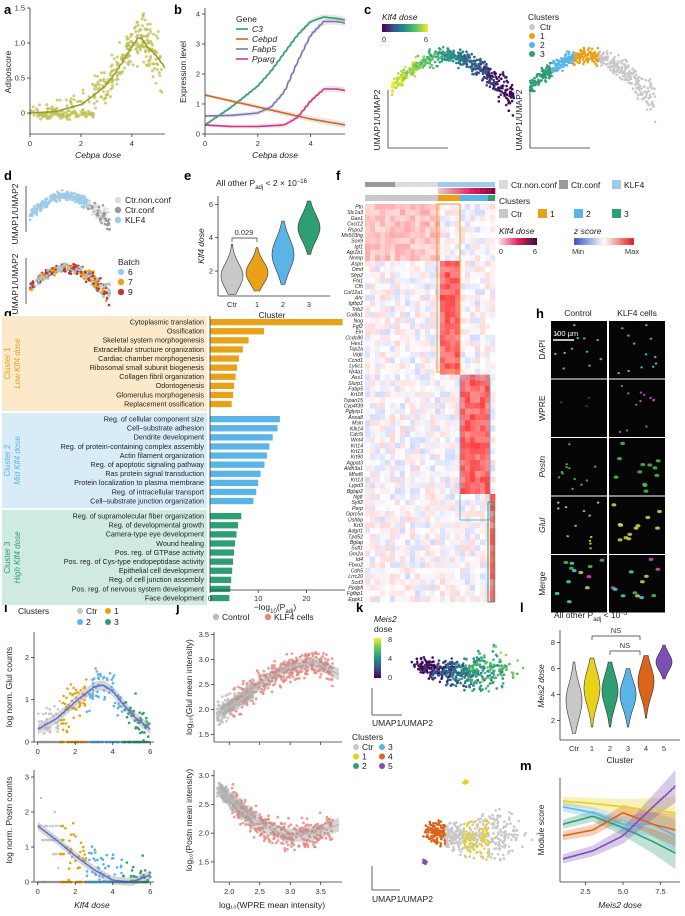 The height and width of the screenshot is (916, 685). Describe the element at coordinates (22, 61) in the screenshot. I see `adiposcore-y-ticks: 00.51.01.5` at that location.